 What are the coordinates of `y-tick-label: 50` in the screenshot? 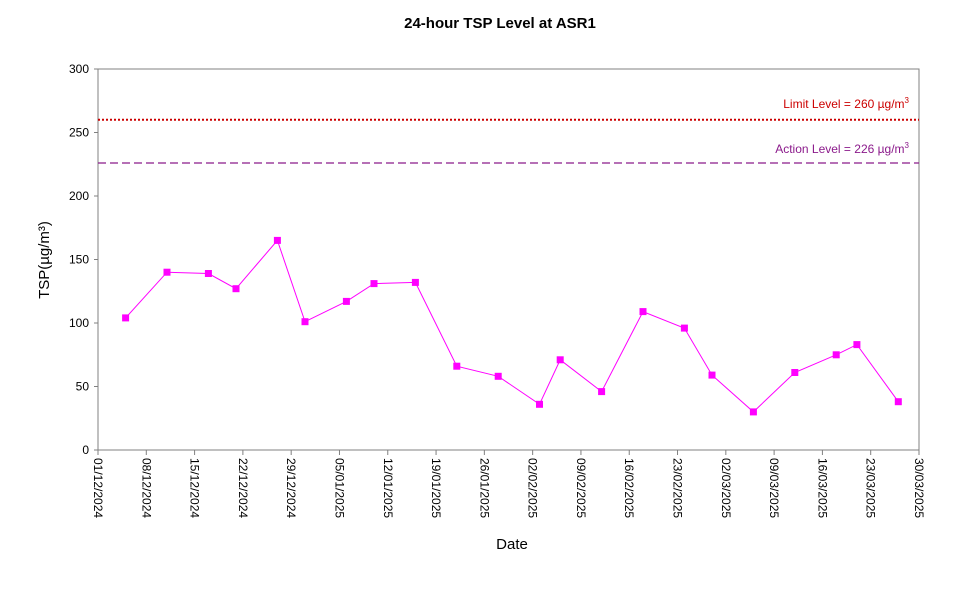 It's located at (83, 387).